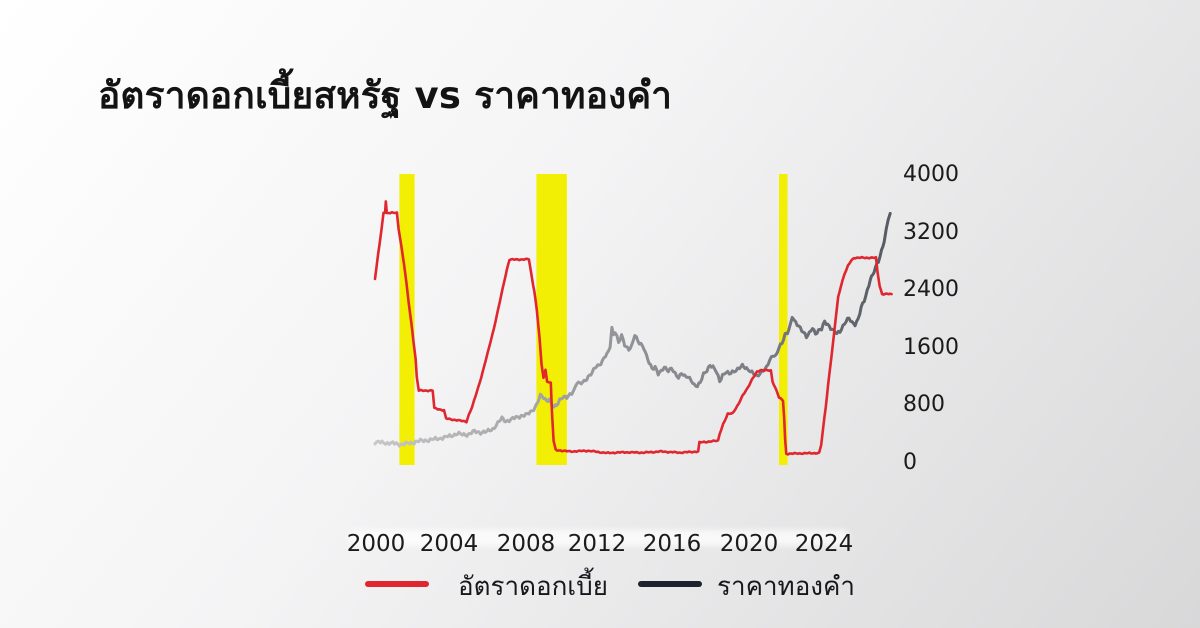  What do you see at coordinates (526, 544) in the screenshot?
I see `x-tick-label: 2008` at bounding box center [526, 544].